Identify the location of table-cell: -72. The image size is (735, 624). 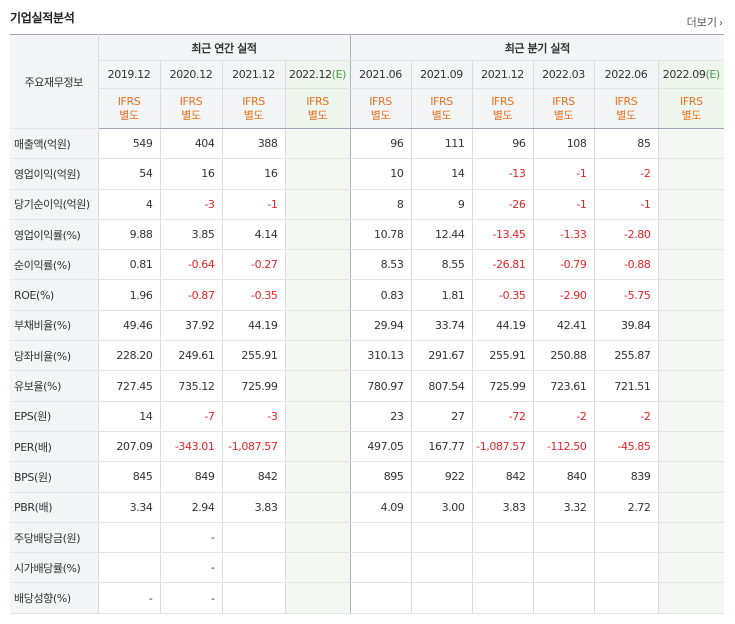
(502, 416).